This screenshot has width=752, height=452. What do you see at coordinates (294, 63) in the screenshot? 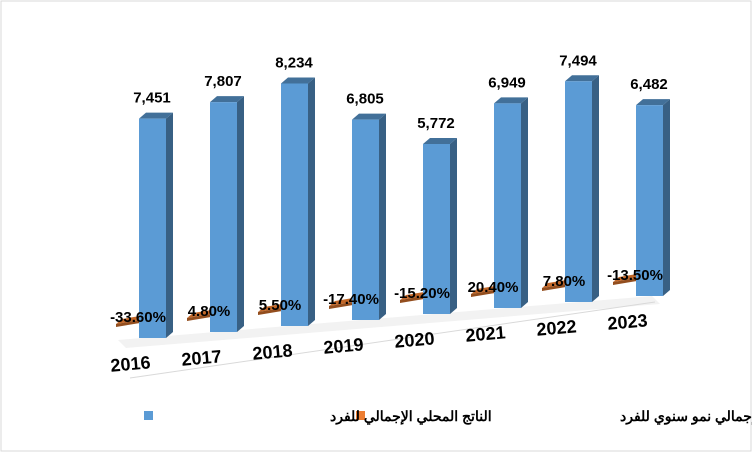
I see `bar-value-label: 8,234` at bounding box center [294, 63].